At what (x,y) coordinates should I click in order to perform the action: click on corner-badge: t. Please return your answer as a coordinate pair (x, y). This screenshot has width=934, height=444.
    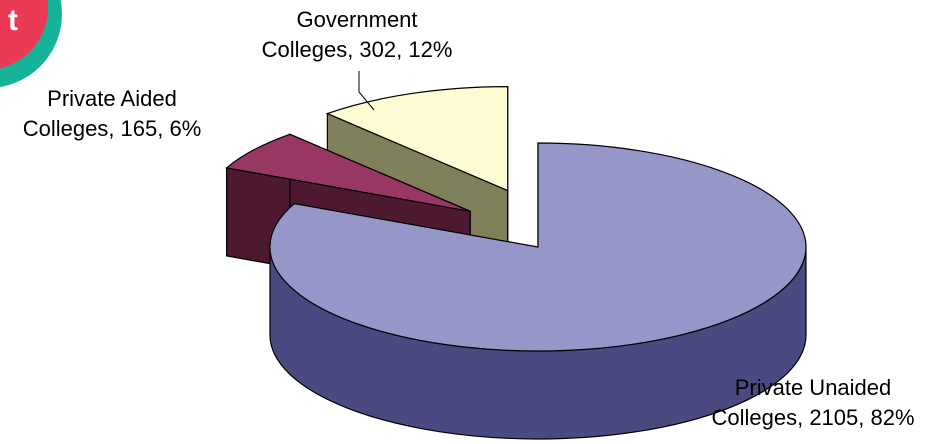
    Looking at the image, I should click on (31, 44).